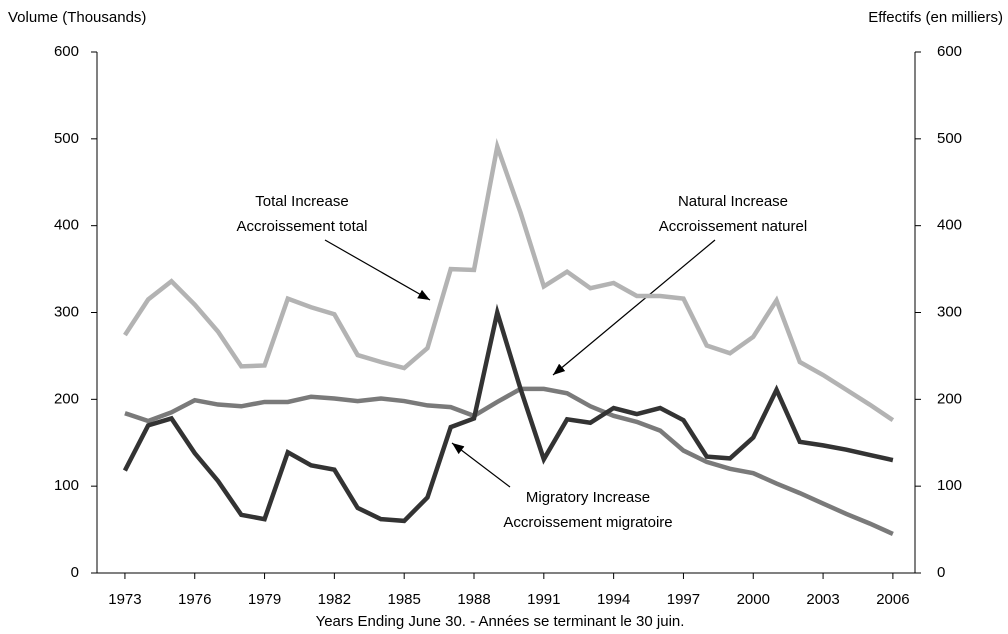  Describe the element at coordinates (949, 311) in the screenshot. I see `y2-tick-label: 300` at that location.